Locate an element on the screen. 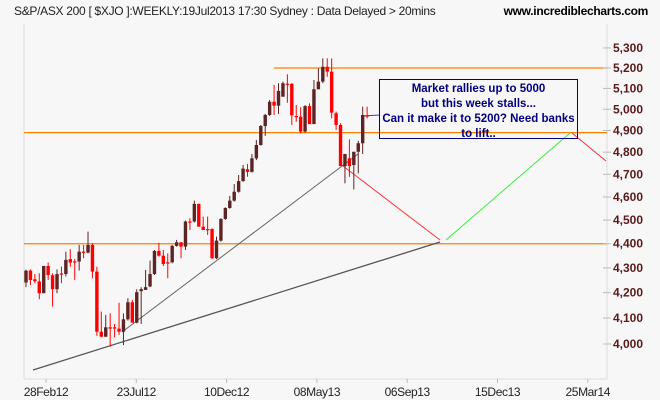  projection-down-line is located at coordinates (391, 203).